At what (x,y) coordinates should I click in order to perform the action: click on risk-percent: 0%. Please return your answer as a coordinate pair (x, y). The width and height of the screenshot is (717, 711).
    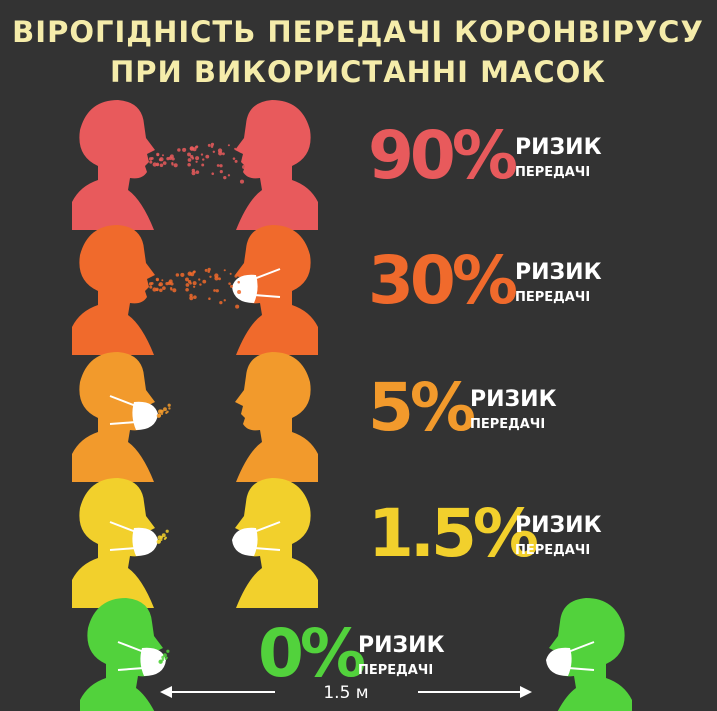
    Looking at the image, I should click on (311, 653).